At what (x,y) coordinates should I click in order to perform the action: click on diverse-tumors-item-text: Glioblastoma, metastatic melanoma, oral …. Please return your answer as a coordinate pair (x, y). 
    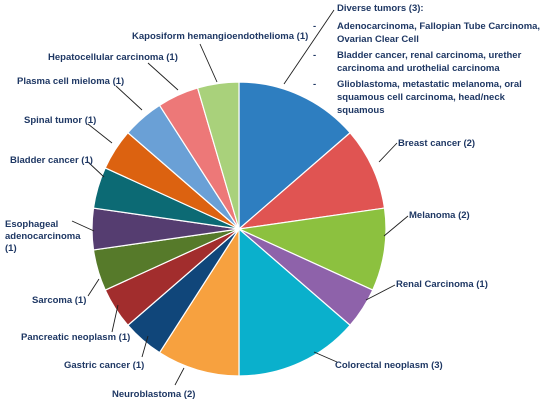
    Looking at the image, I should click on (429, 97).